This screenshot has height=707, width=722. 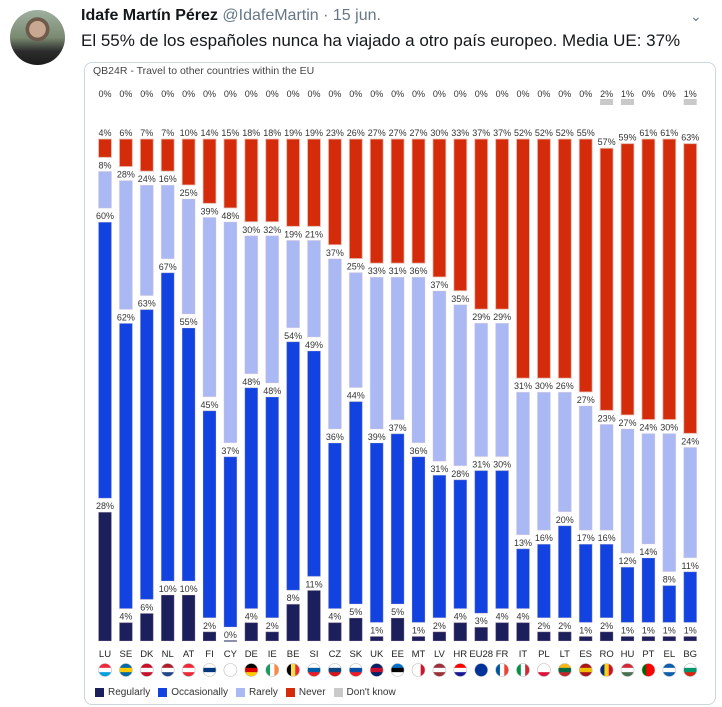 I want to click on legend-label: Occasionally, so click(x=199, y=692).